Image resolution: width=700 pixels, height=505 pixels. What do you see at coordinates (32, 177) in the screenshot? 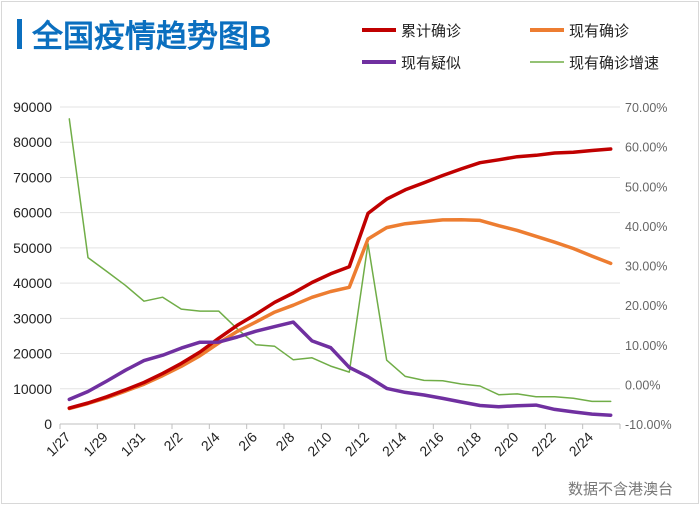
I see `y-left-tick-label: 70000` at bounding box center [32, 177].